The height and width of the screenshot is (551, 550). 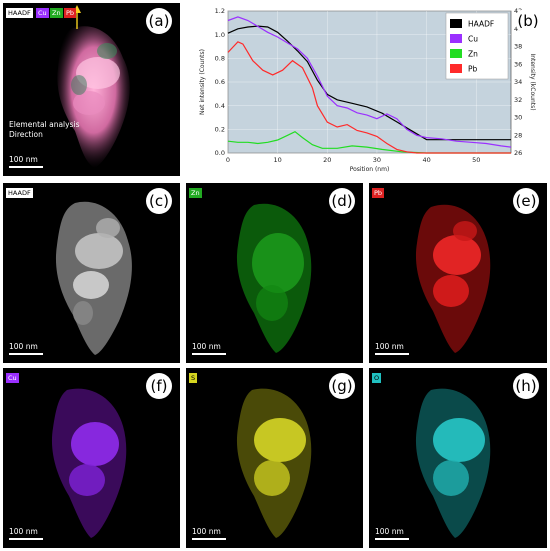 I want to click on tag-pb-e: Pb, so click(x=378, y=193).